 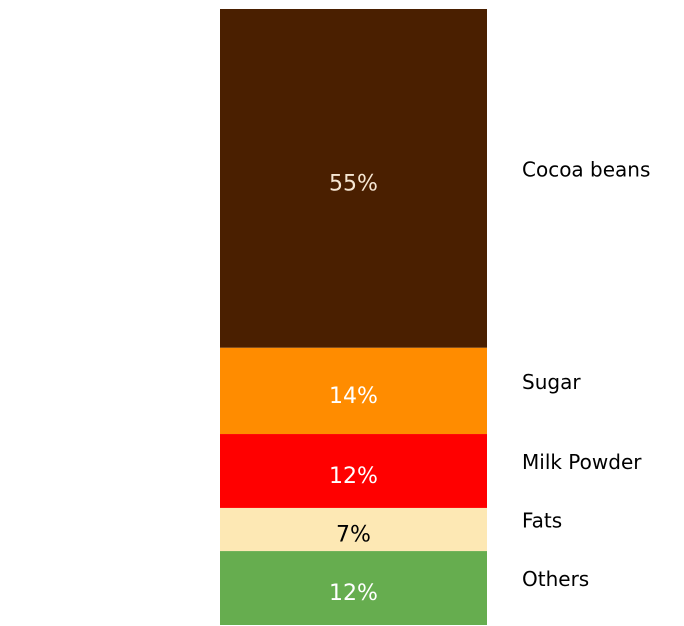 What do you see at coordinates (542, 521) in the screenshot?
I see `legend-label-fats: Fats` at bounding box center [542, 521].